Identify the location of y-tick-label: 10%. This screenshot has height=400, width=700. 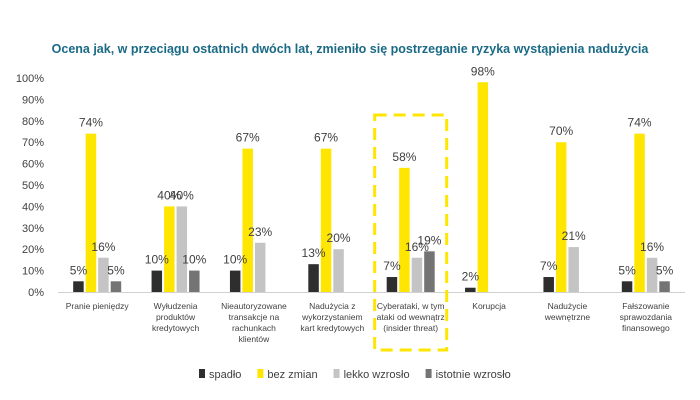
(33, 272).